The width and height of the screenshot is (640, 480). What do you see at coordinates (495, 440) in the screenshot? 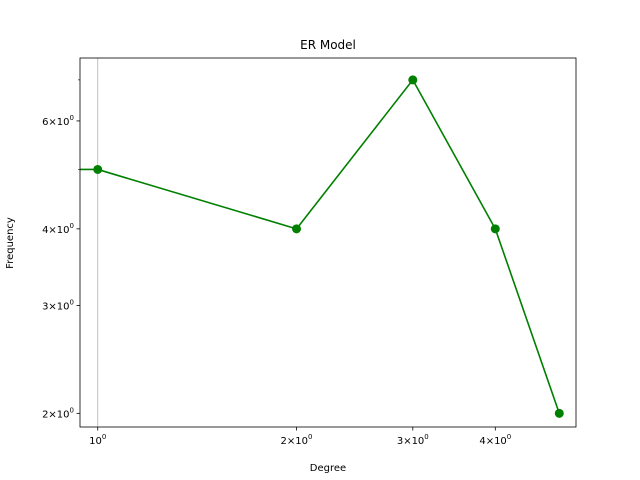
I see `x-tick-label: 4×100` at bounding box center [495, 440].